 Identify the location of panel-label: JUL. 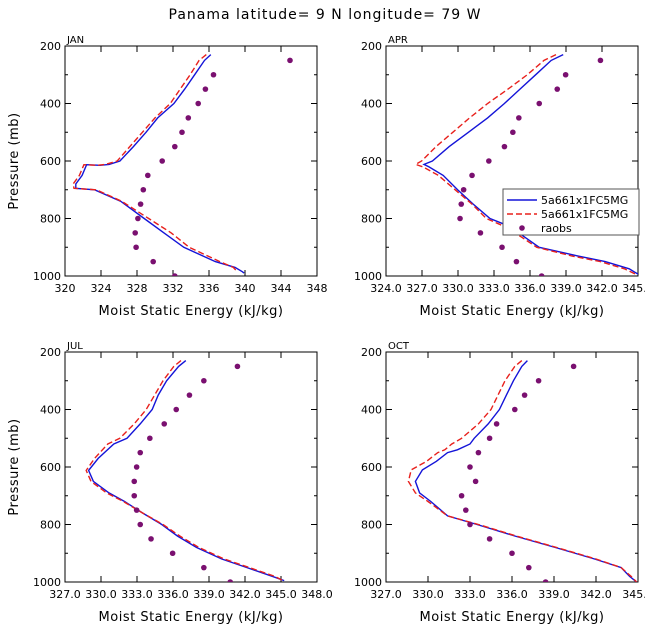
(74, 346).